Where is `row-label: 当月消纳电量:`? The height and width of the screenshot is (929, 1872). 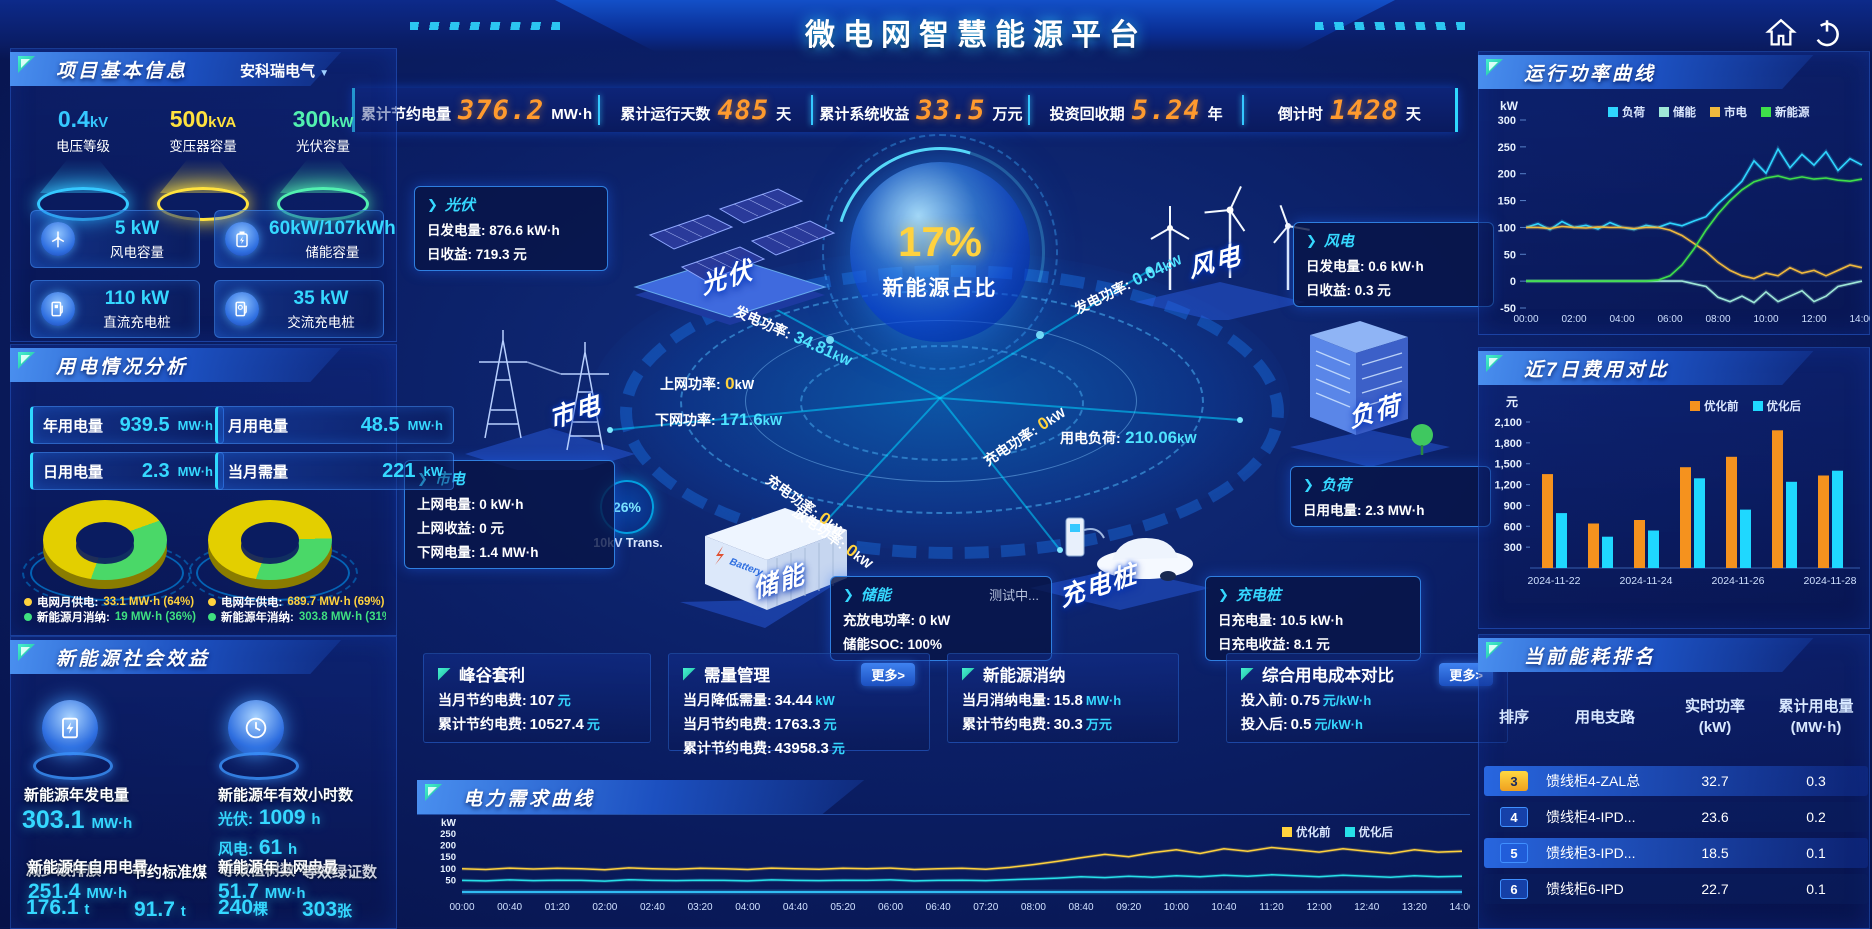 row-label: 当月消纳电量: is located at coordinates (1006, 700).